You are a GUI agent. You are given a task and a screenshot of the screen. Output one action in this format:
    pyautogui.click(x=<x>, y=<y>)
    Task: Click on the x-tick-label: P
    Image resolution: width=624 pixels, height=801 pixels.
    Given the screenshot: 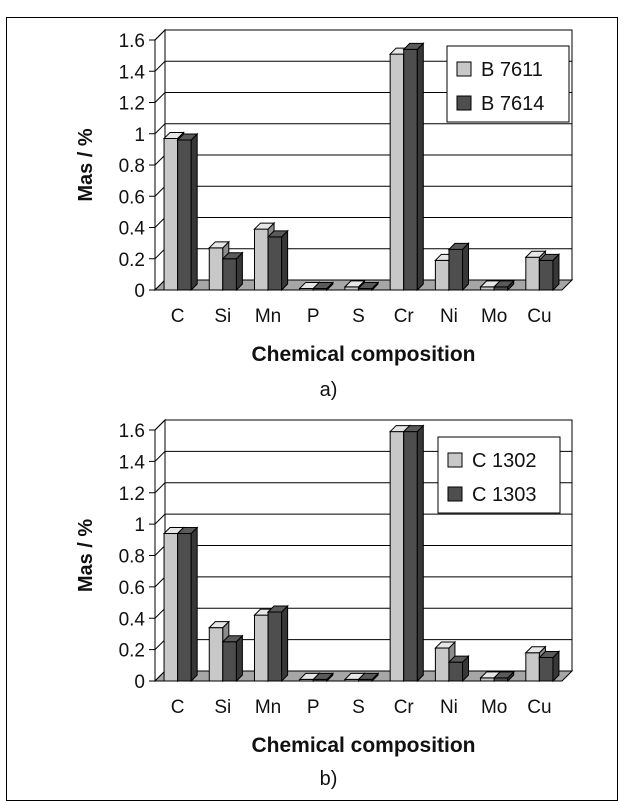 What is the action you would take?
    pyautogui.click(x=313, y=316)
    